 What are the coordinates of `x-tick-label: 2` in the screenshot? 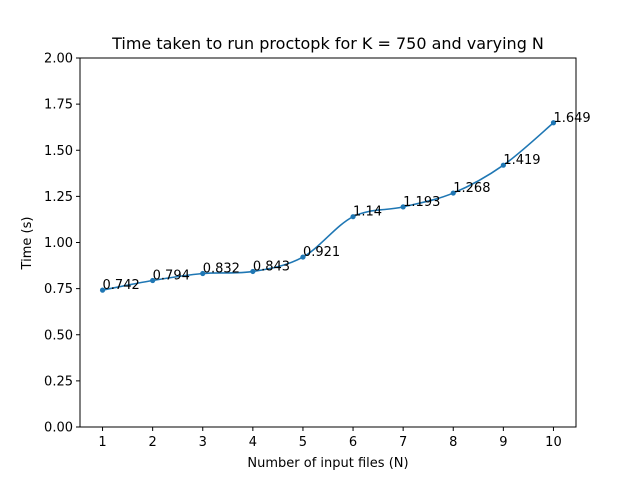 It's located at (153, 442).